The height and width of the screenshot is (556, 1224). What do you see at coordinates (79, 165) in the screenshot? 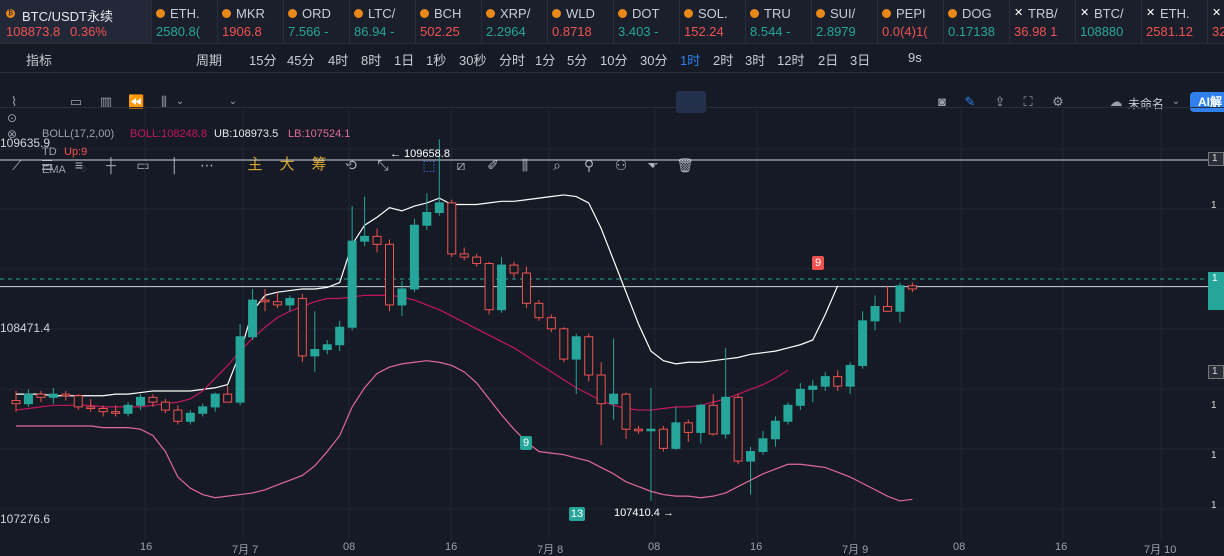
I see `parallel-lines-icon: ≡` at bounding box center [79, 165].